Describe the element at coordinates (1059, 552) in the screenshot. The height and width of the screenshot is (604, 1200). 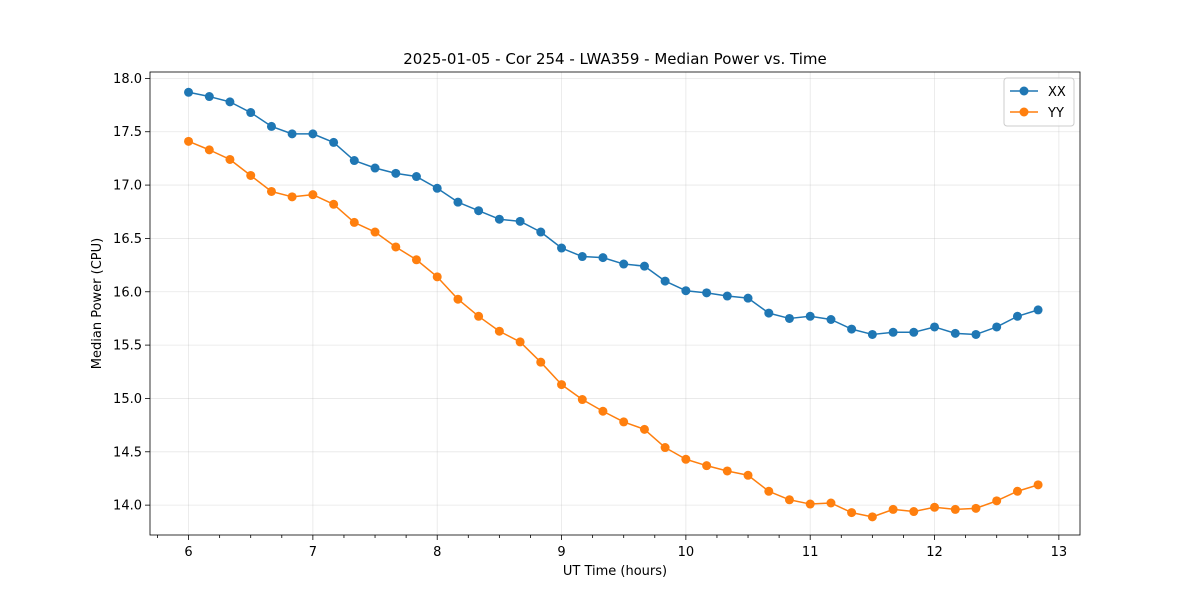
I see `x-tick-label: 13` at that location.